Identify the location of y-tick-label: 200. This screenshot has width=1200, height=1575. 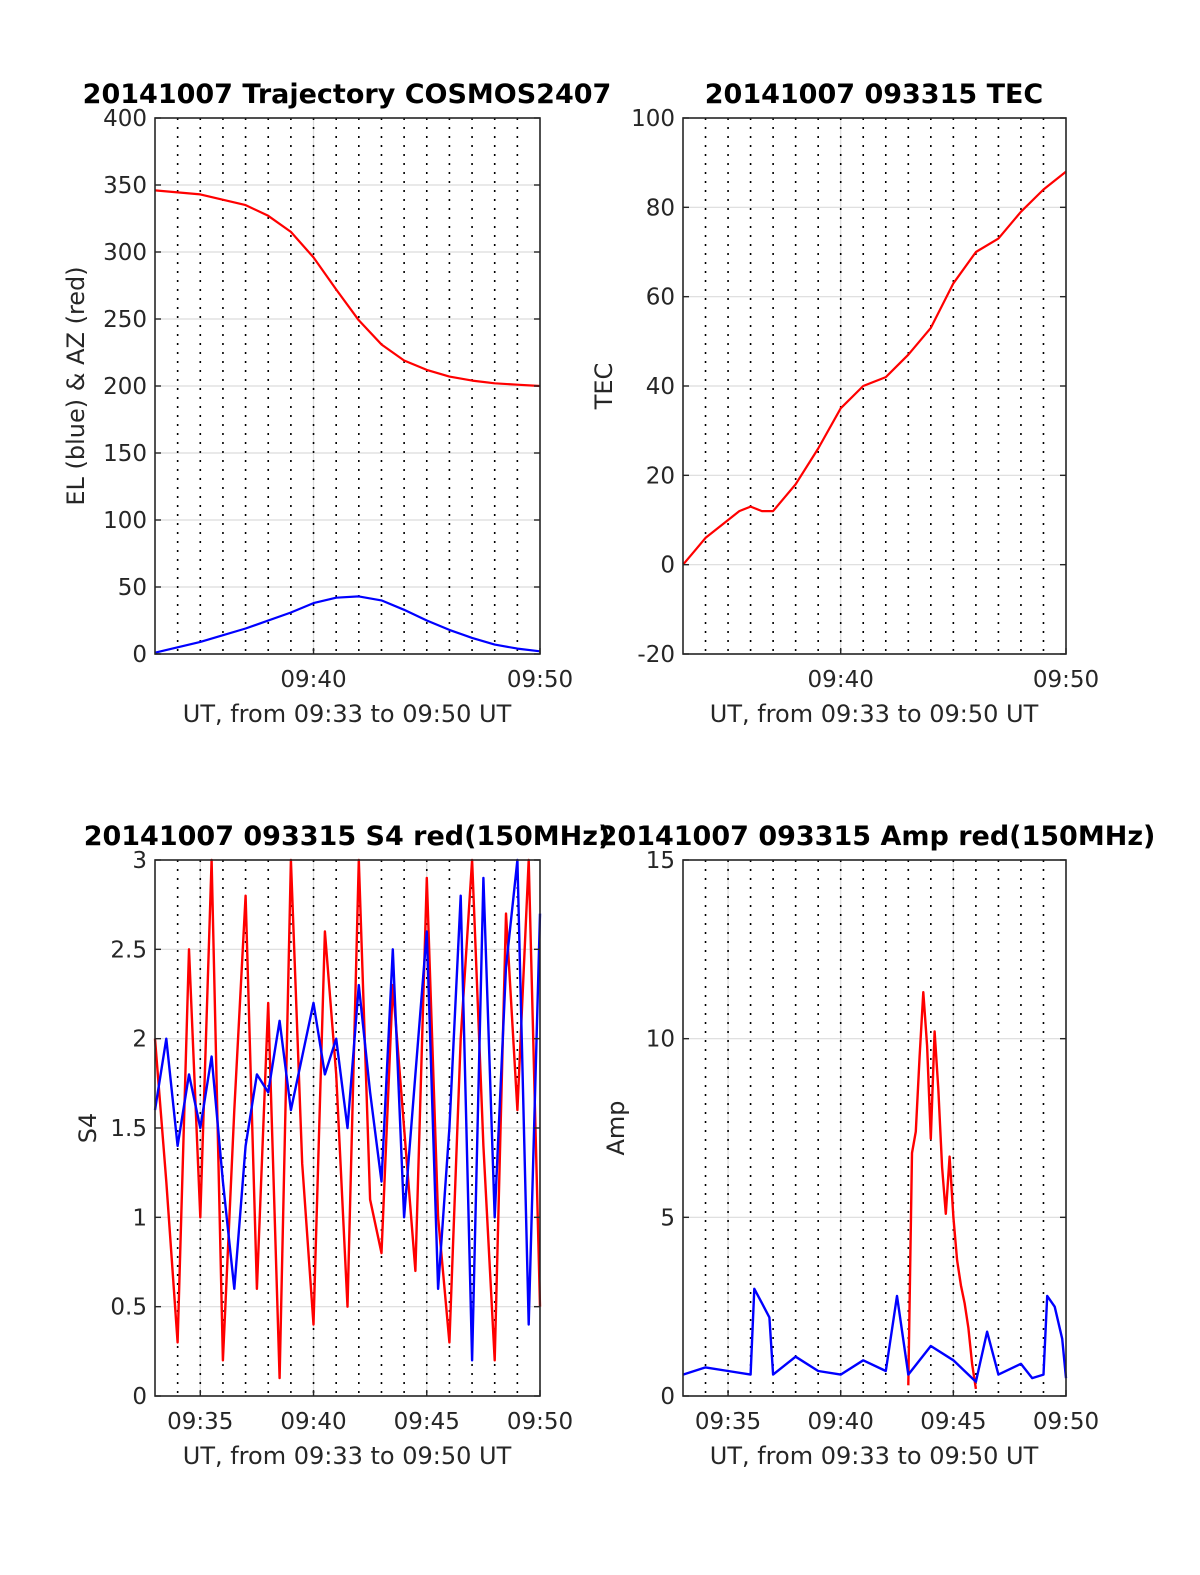
(125, 387).